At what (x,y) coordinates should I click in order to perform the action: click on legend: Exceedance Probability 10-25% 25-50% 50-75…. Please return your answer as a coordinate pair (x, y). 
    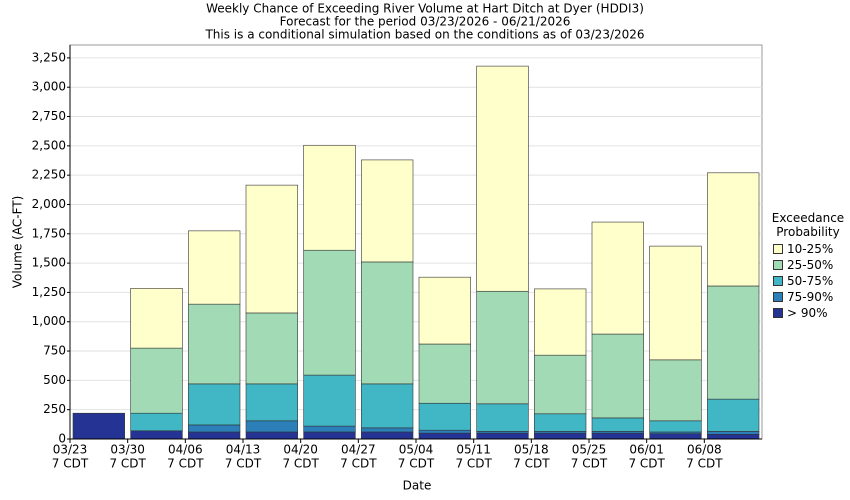
    Looking at the image, I should click on (808, 266).